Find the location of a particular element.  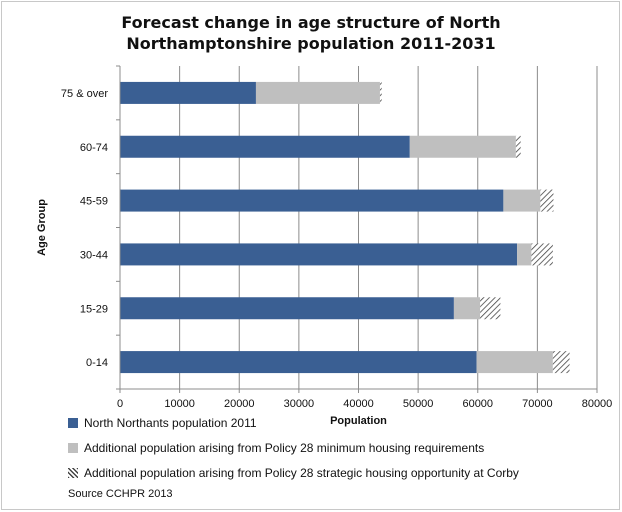

x-tick-label: 10000 is located at coordinates (179, 404).